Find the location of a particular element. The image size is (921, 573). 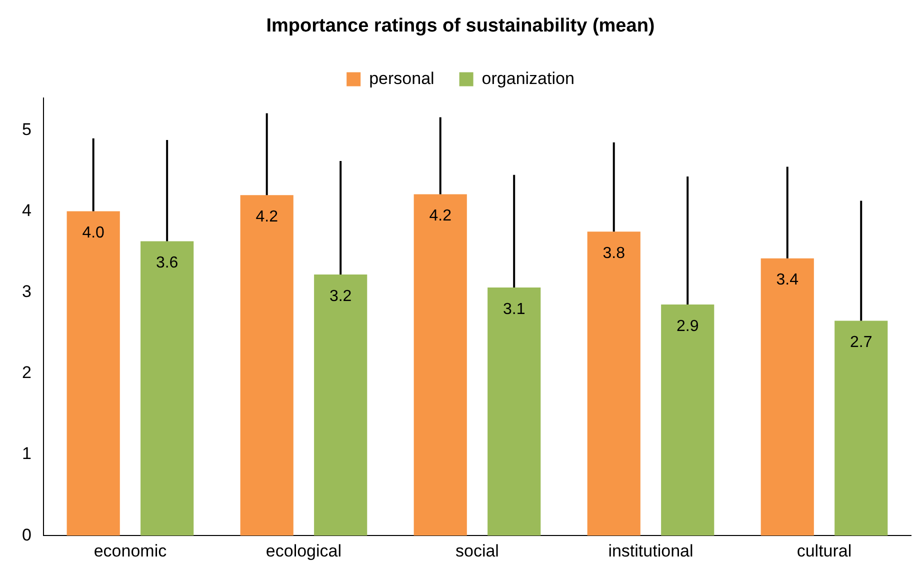

data-label: 3.4 is located at coordinates (787, 280).